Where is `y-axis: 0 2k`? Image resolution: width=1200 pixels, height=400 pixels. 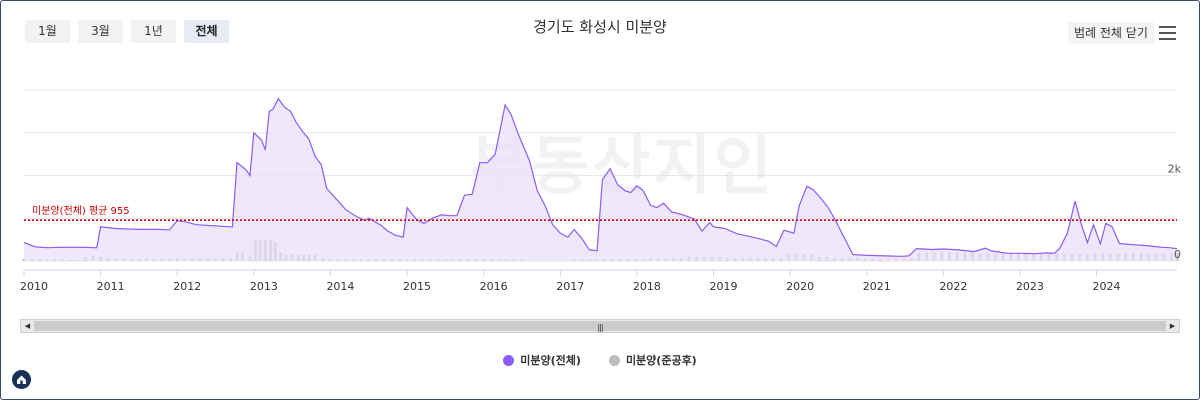 y-axis: 0 2k is located at coordinates (1175, 212).